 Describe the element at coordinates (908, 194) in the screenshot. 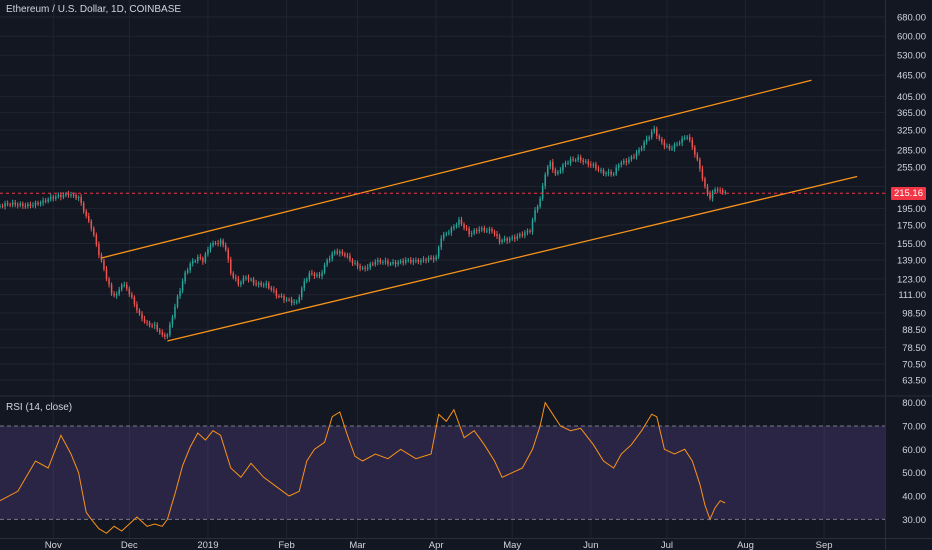

I see `current-price-label: 215.16` at that location.